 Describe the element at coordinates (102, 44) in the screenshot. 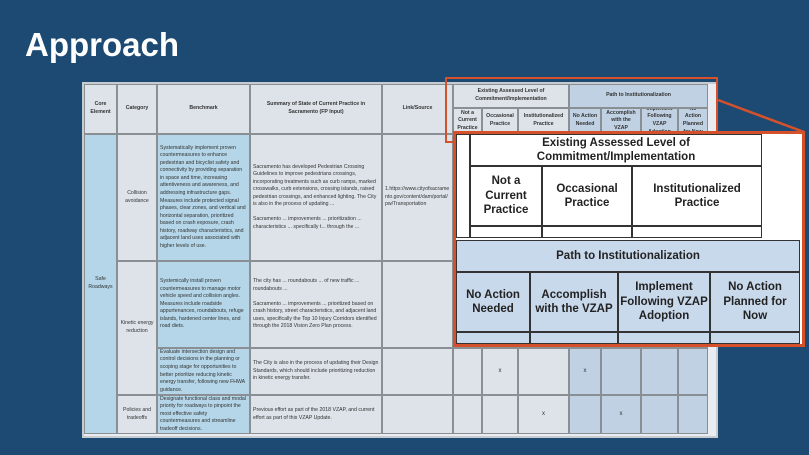

I see `slide-title: Approach` at that location.